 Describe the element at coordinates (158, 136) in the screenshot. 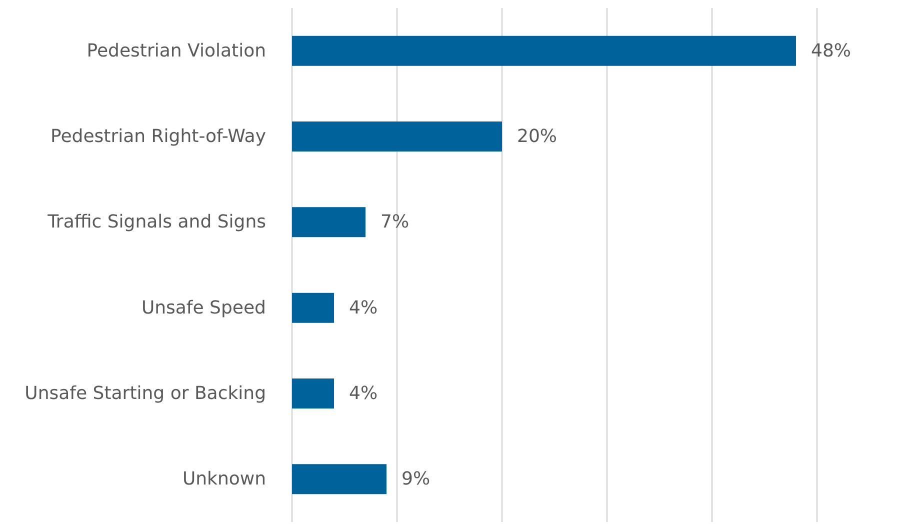

I see `y-tick-label: Pedestrian Right-of-Way` at that location.